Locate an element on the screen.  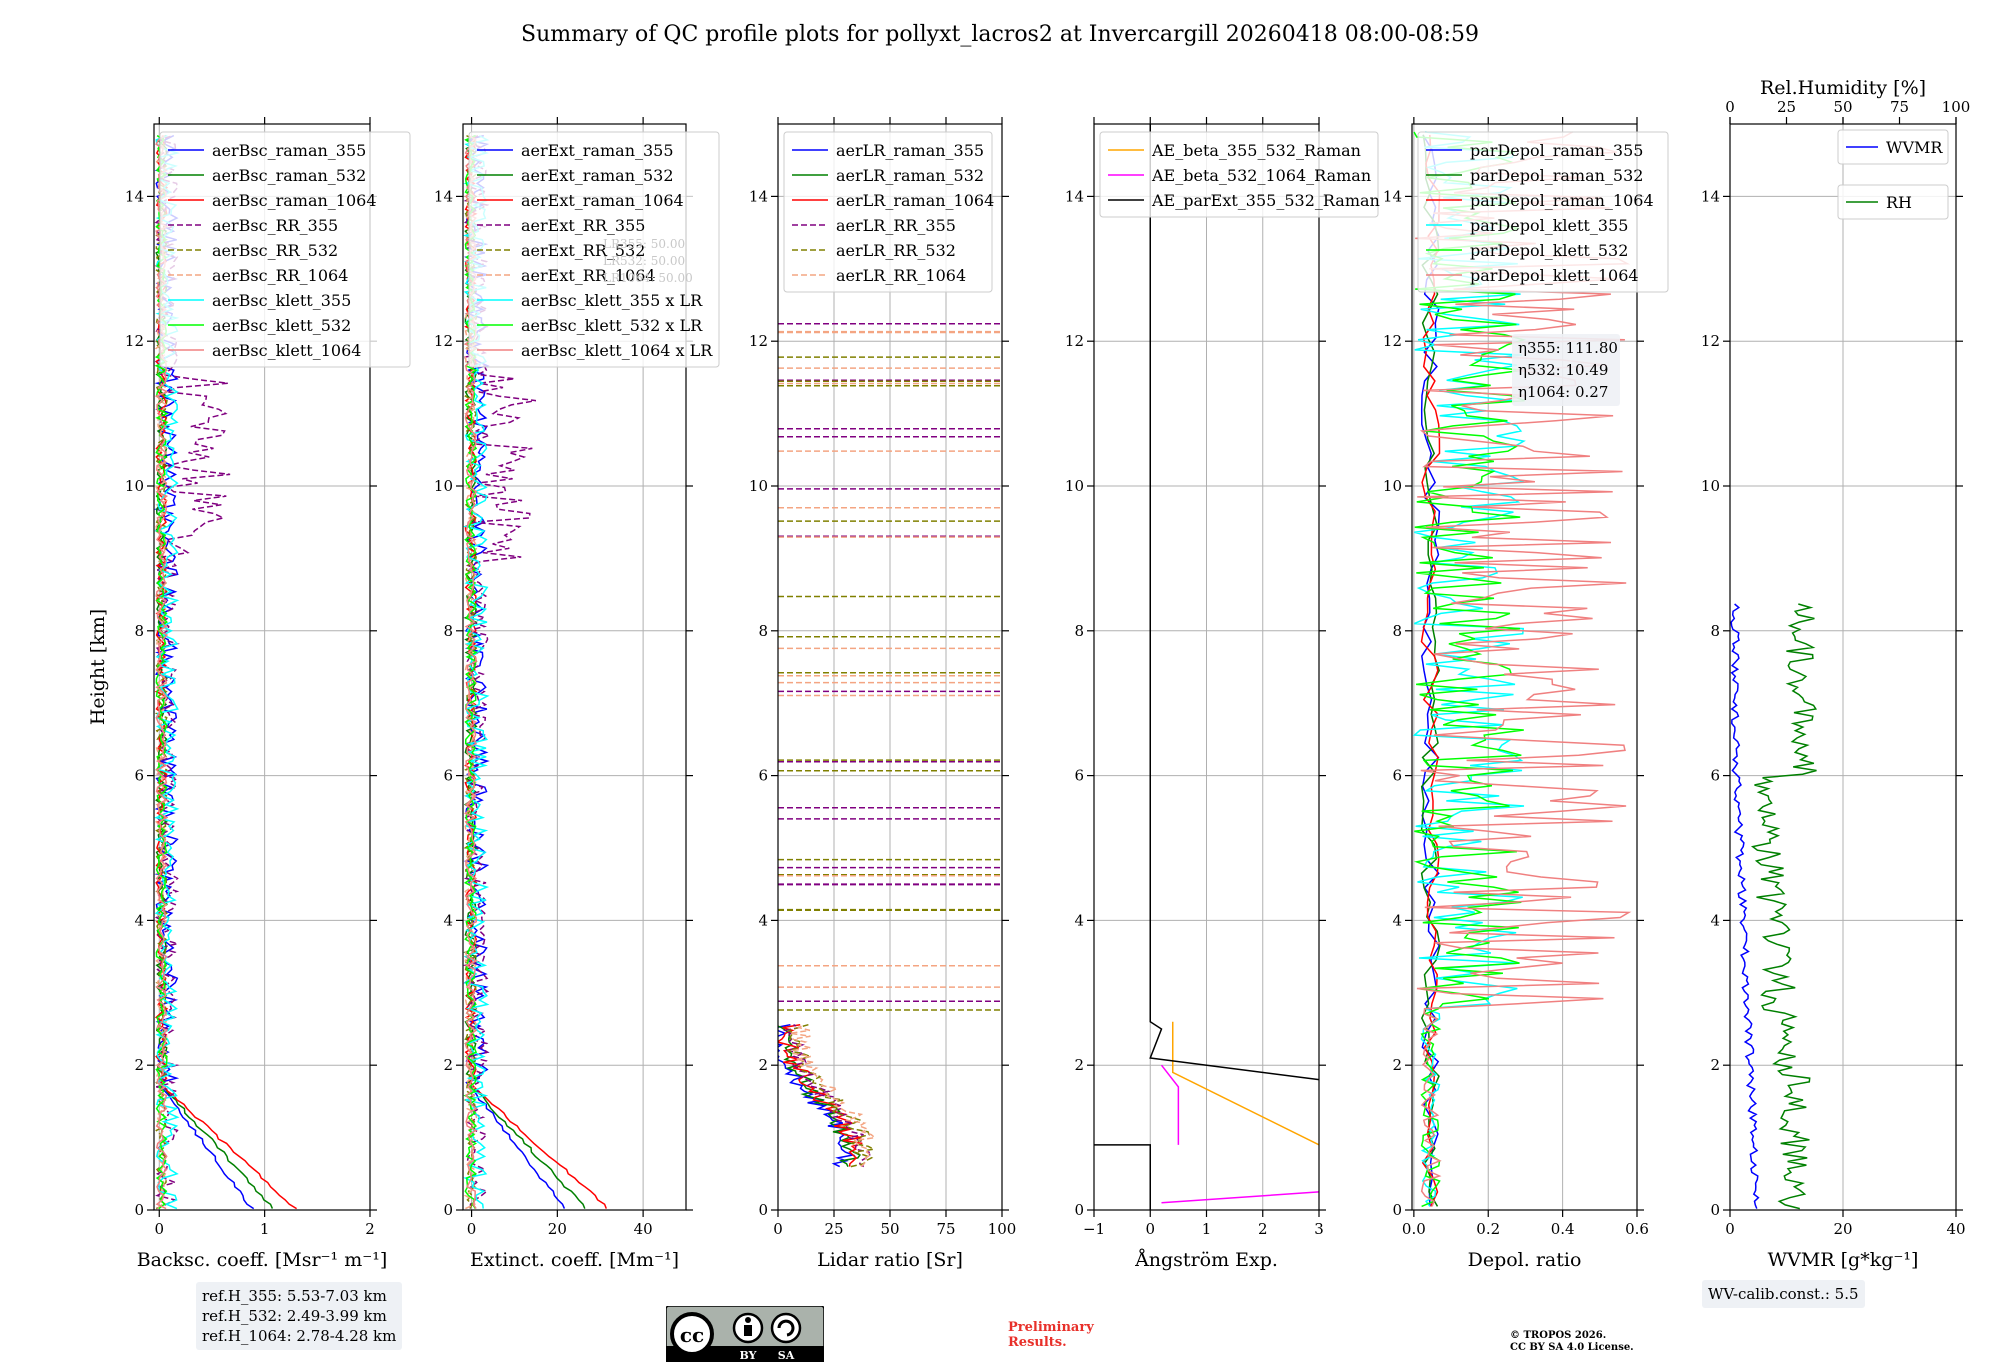
xtick-label: 100 is located at coordinates (1002, 1229).